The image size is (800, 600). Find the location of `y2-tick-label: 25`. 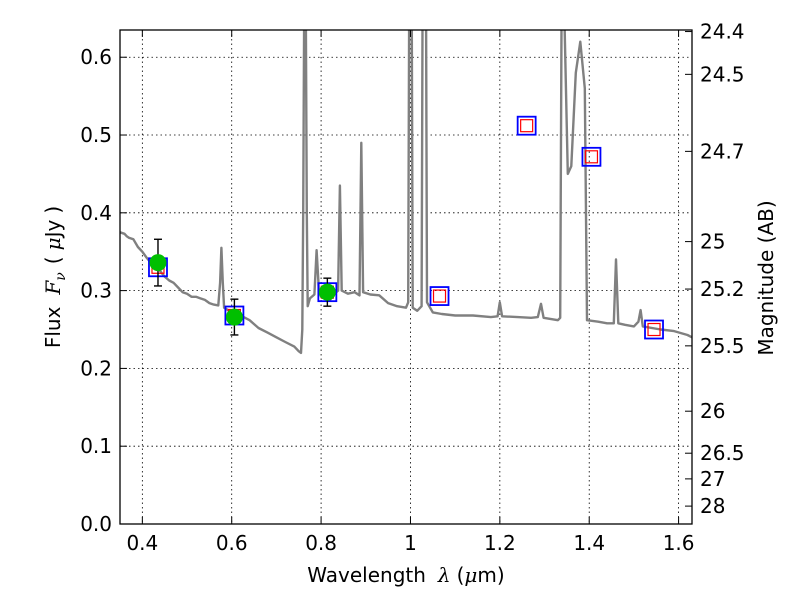

y2-tick-label: 25 is located at coordinates (712, 242).